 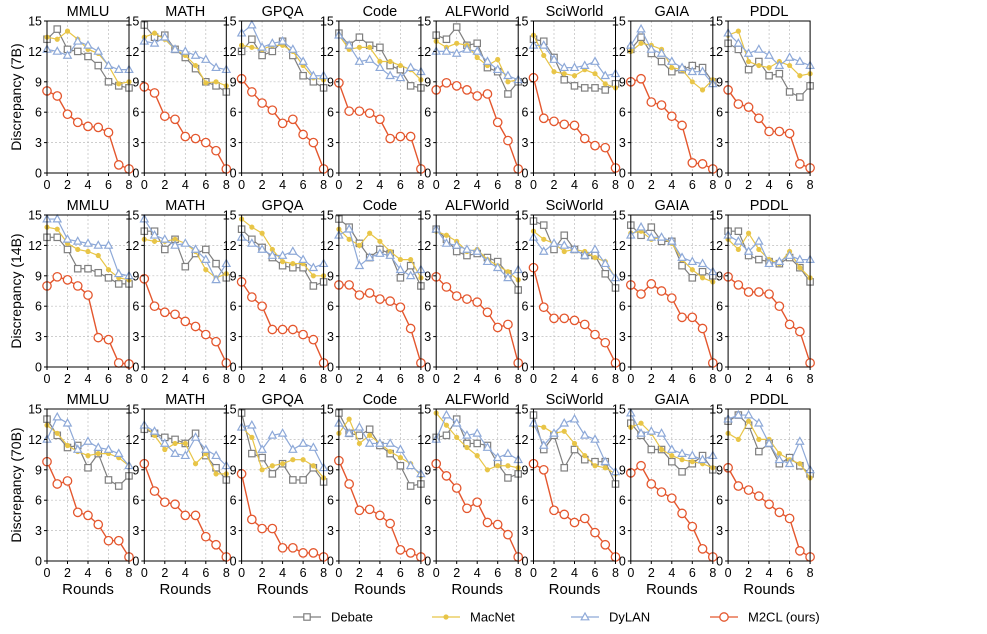 What do you see at coordinates (38, 368) in the screenshot?
I see `y-tick-label: 0` at bounding box center [38, 368].